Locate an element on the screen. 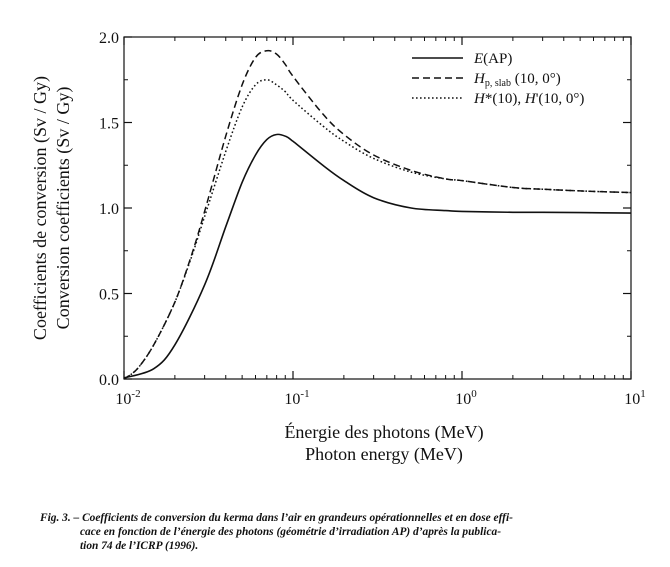 The width and height of the screenshot is (670, 567). x-axis-title-line: Photon energy (MeV) is located at coordinates (384, 454).